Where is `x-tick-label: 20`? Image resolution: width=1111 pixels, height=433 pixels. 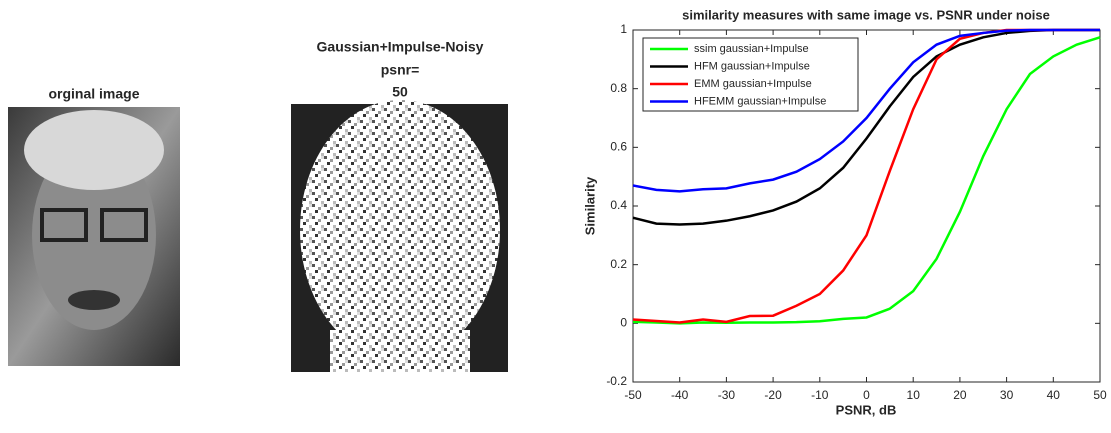 x-tick-label: 20 is located at coordinates (960, 395).